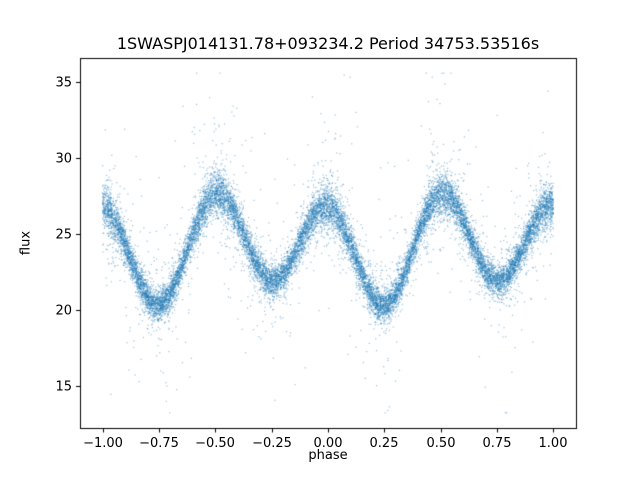 The height and width of the screenshot is (480, 640). What do you see at coordinates (328, 443) in the screenshot?
I see `x-tick-label: 0.00` at bounding box center [328, 443].